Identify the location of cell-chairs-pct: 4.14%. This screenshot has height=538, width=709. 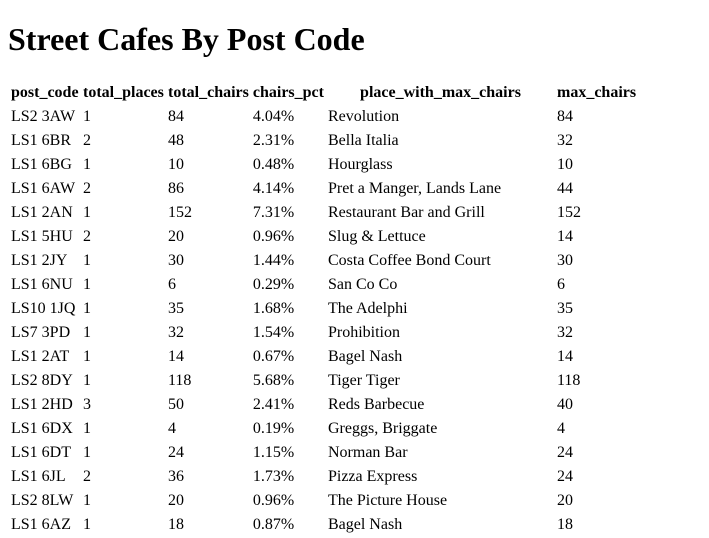
(273, 188).